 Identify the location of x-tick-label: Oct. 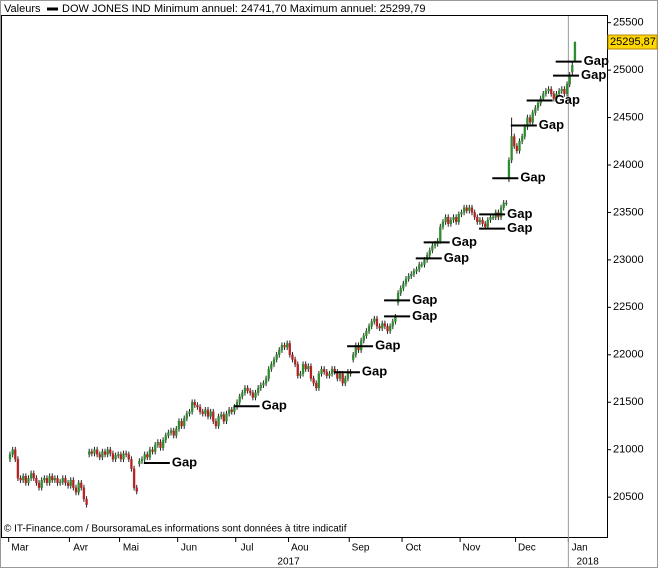
(414, 548).